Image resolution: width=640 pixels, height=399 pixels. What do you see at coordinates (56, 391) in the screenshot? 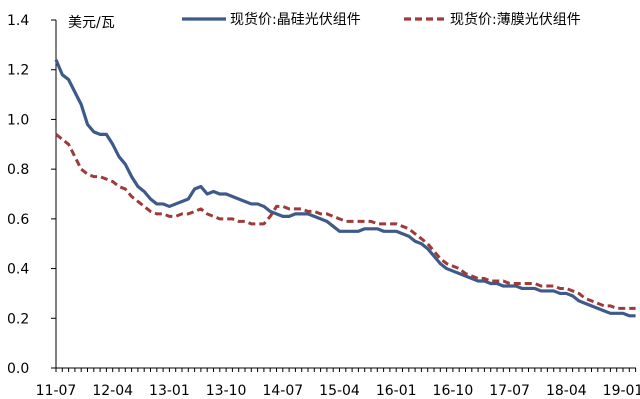
I see `x-tick-label: 11-07` at bounding box center [56, 391].